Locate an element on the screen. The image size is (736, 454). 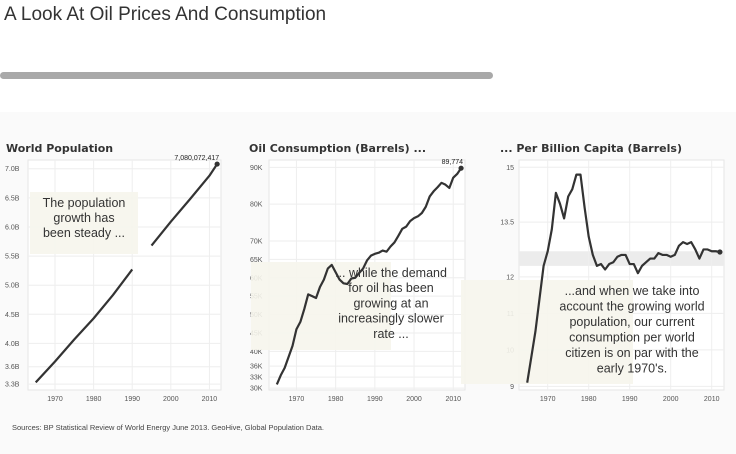
end-value-label: 89,774 is located at coordinates (453, 162).